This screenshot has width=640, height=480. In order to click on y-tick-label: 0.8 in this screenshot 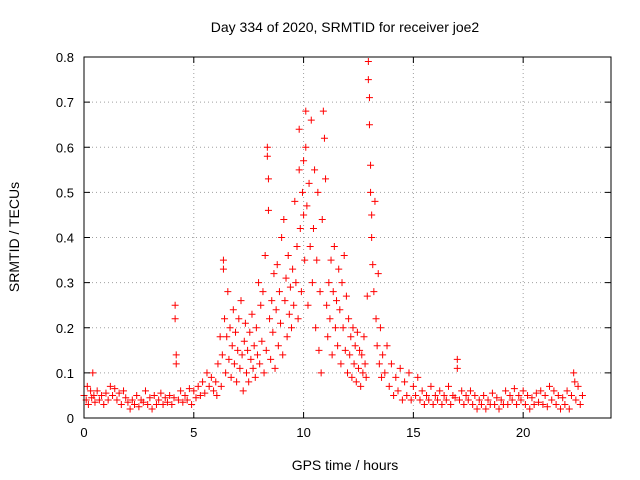, I will do `click(65, 57)`.